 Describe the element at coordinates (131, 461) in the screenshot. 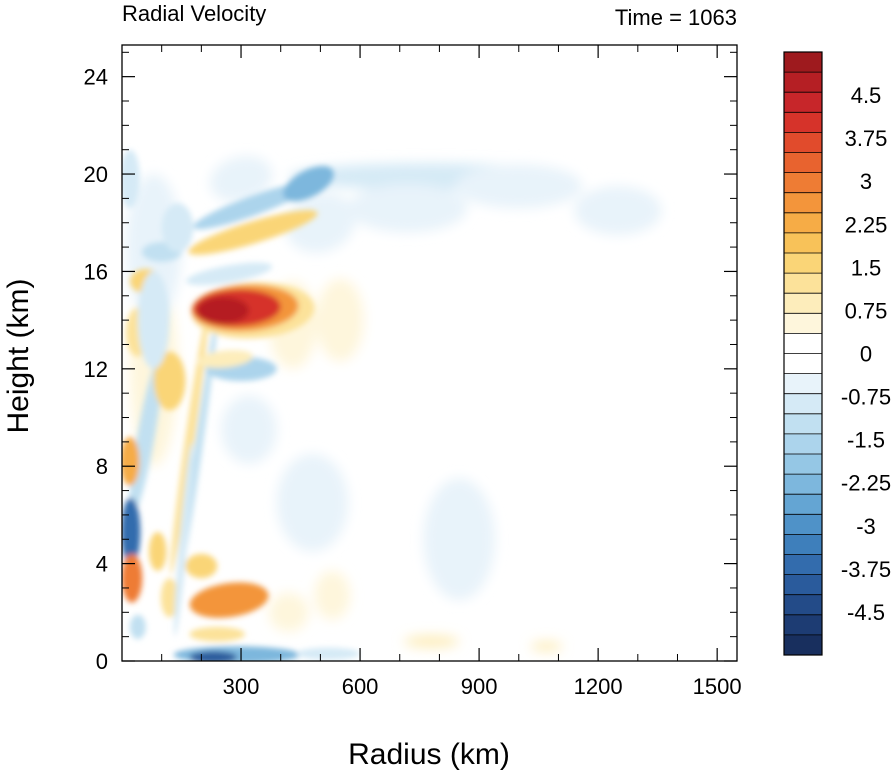

I see `eye-outflow-mid` at that location.